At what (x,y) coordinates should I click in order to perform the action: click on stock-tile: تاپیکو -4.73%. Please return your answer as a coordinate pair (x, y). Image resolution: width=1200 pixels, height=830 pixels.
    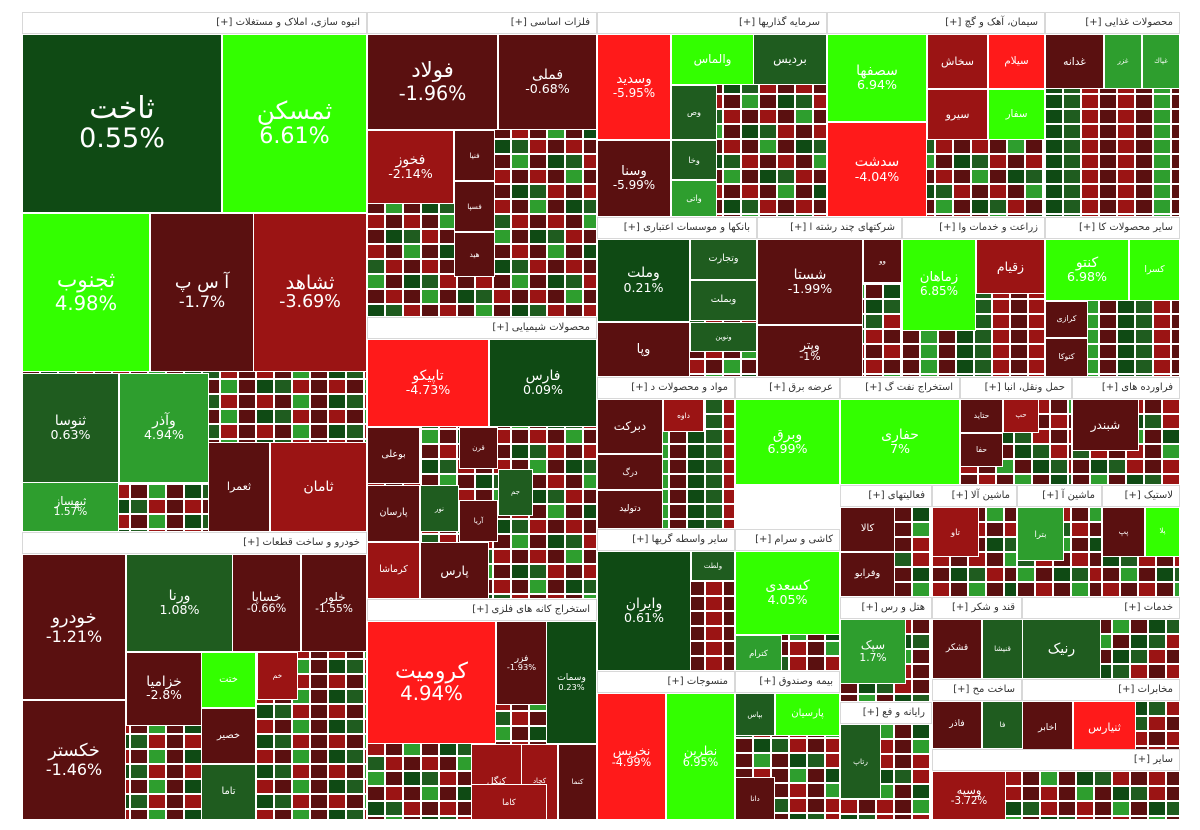
    Looking at the image, I should click on (428, 383).